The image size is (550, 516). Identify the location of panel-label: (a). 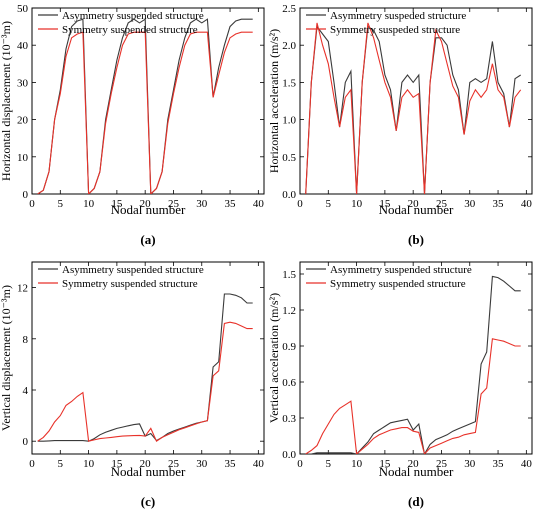
(147, 239).